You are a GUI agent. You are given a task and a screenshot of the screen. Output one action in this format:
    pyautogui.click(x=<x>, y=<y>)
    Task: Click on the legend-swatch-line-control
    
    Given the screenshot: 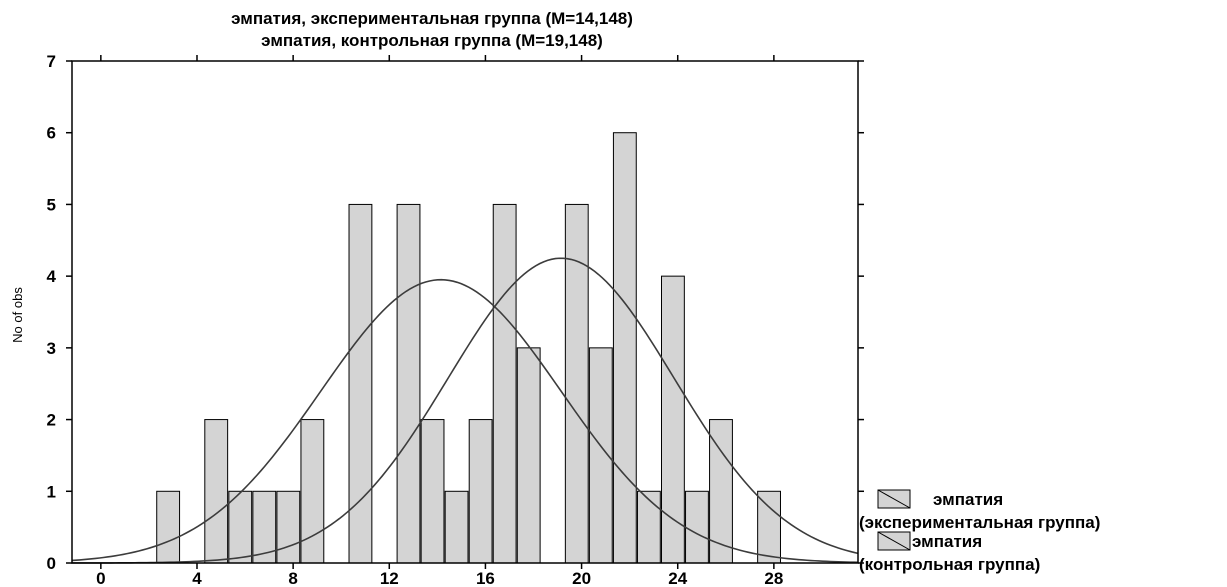 What is the action you would take?
    pyautogui.click(x=894, y=541)
    